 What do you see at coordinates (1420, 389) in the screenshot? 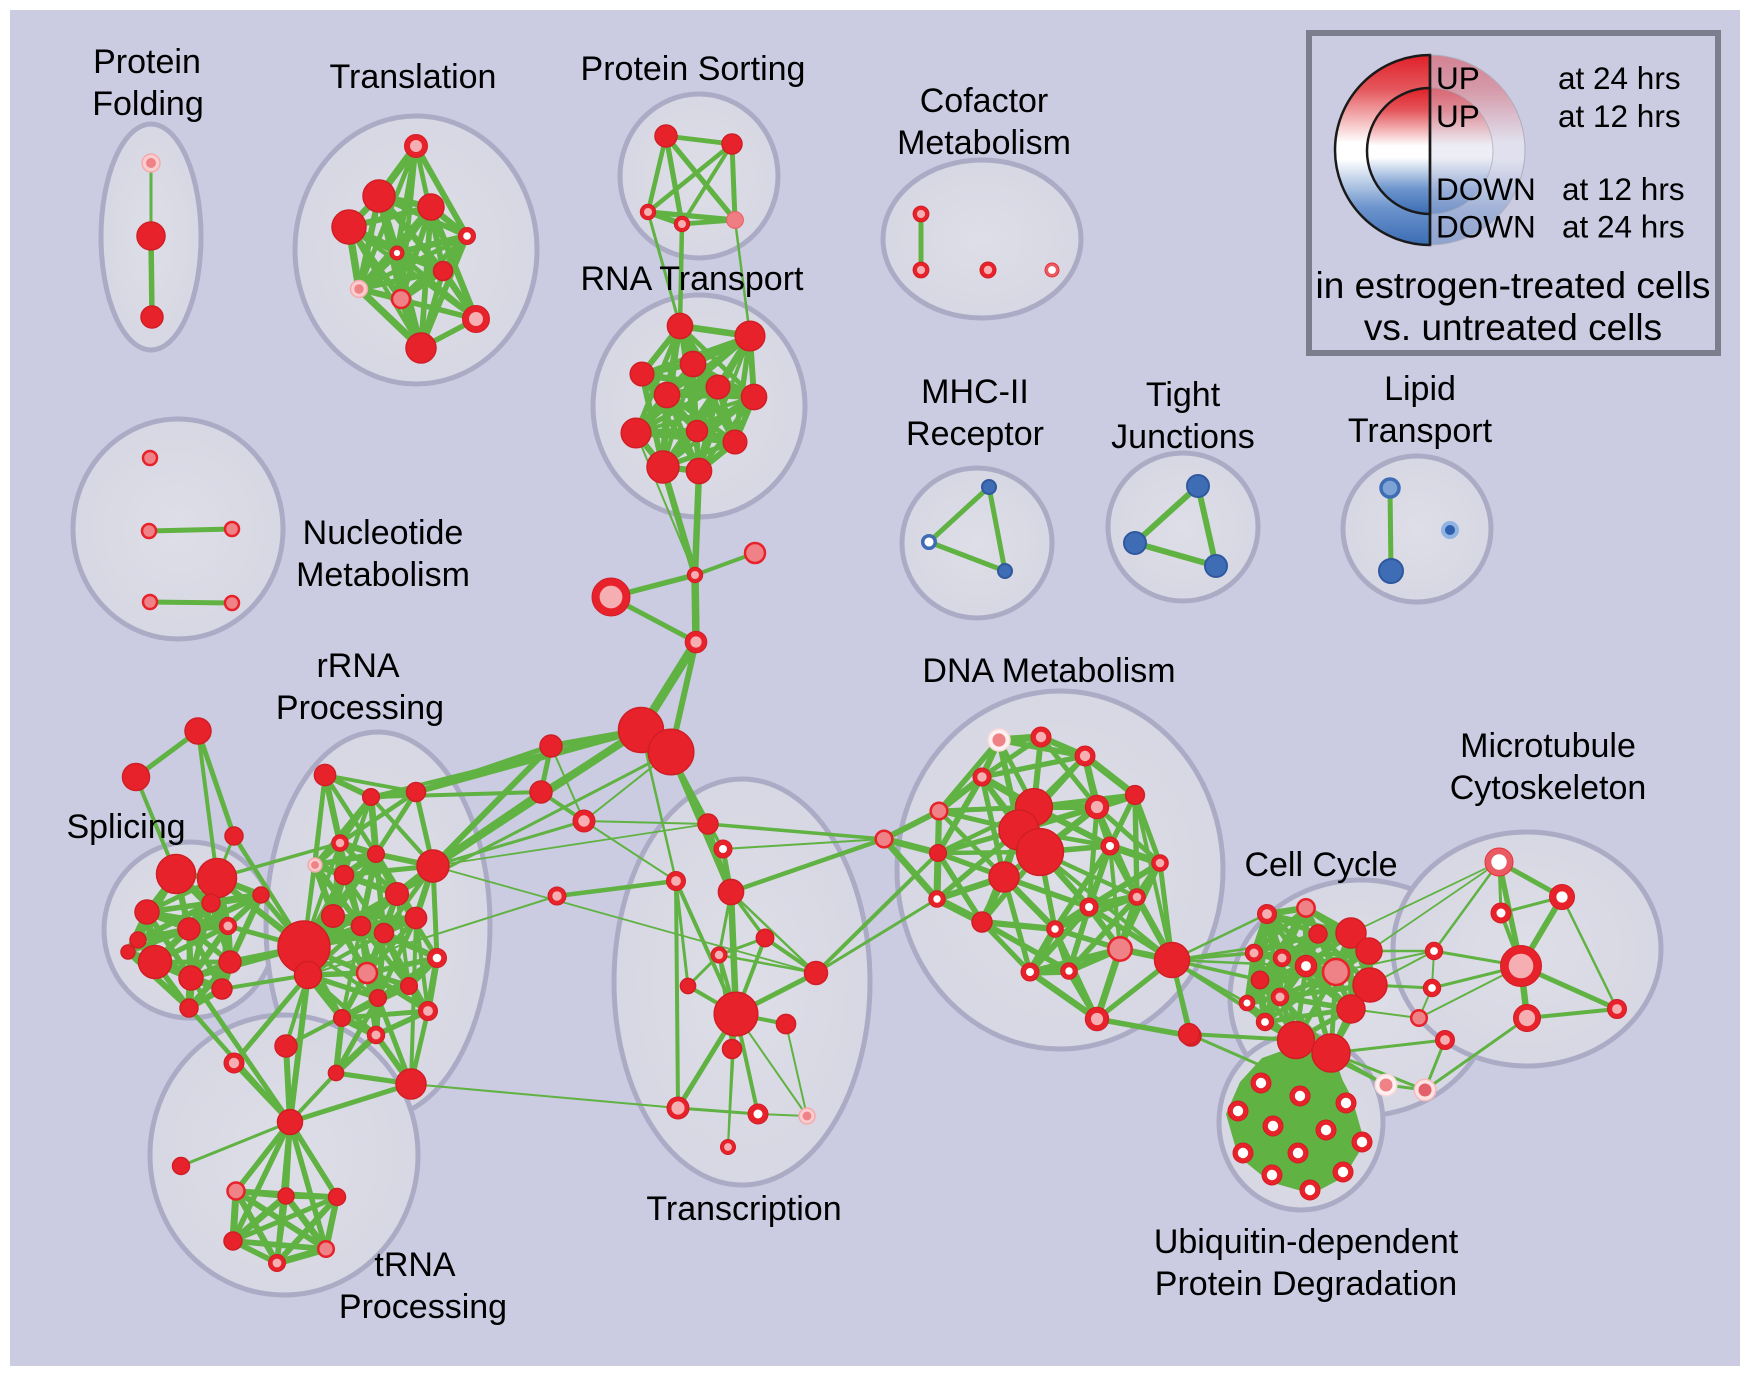
I see `svg-text: Lipid` at bounding box center [1420, 389].